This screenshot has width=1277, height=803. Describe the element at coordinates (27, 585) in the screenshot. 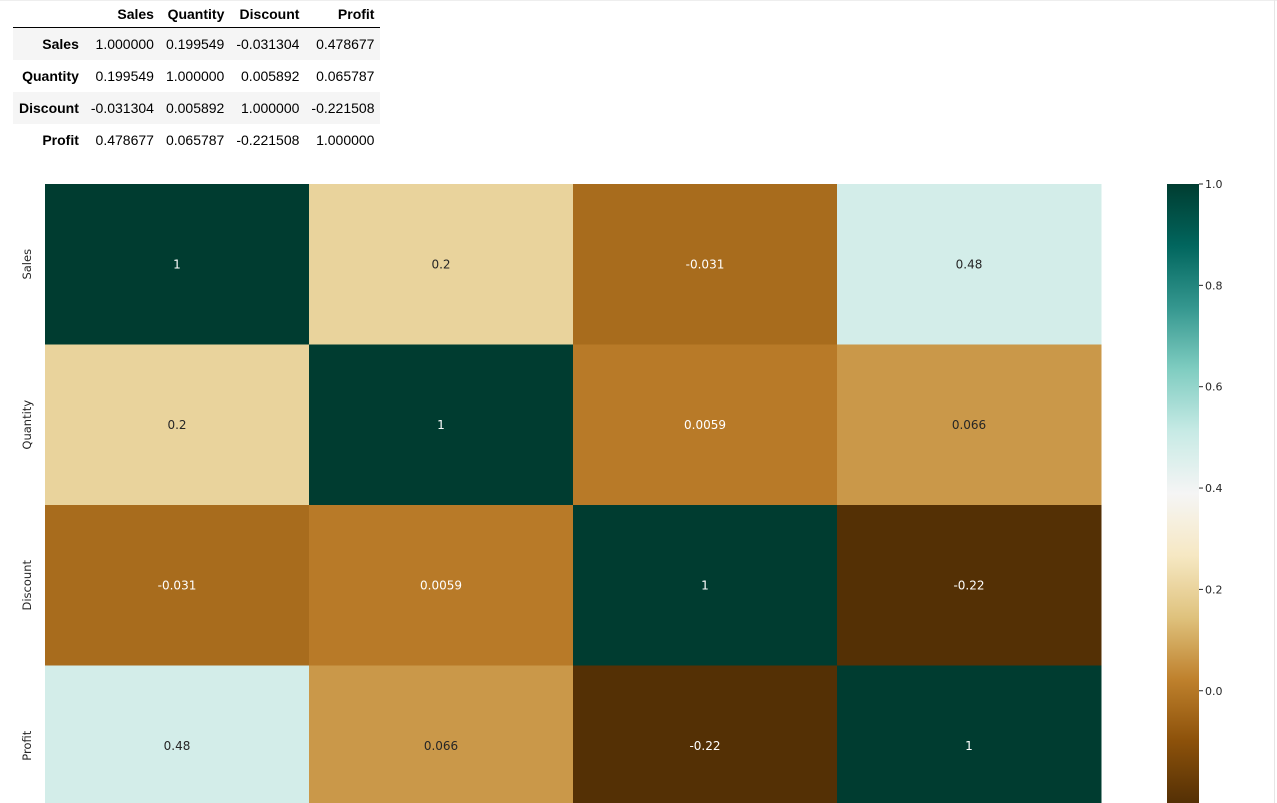

I see `y-tick-label: Discount` at that location.